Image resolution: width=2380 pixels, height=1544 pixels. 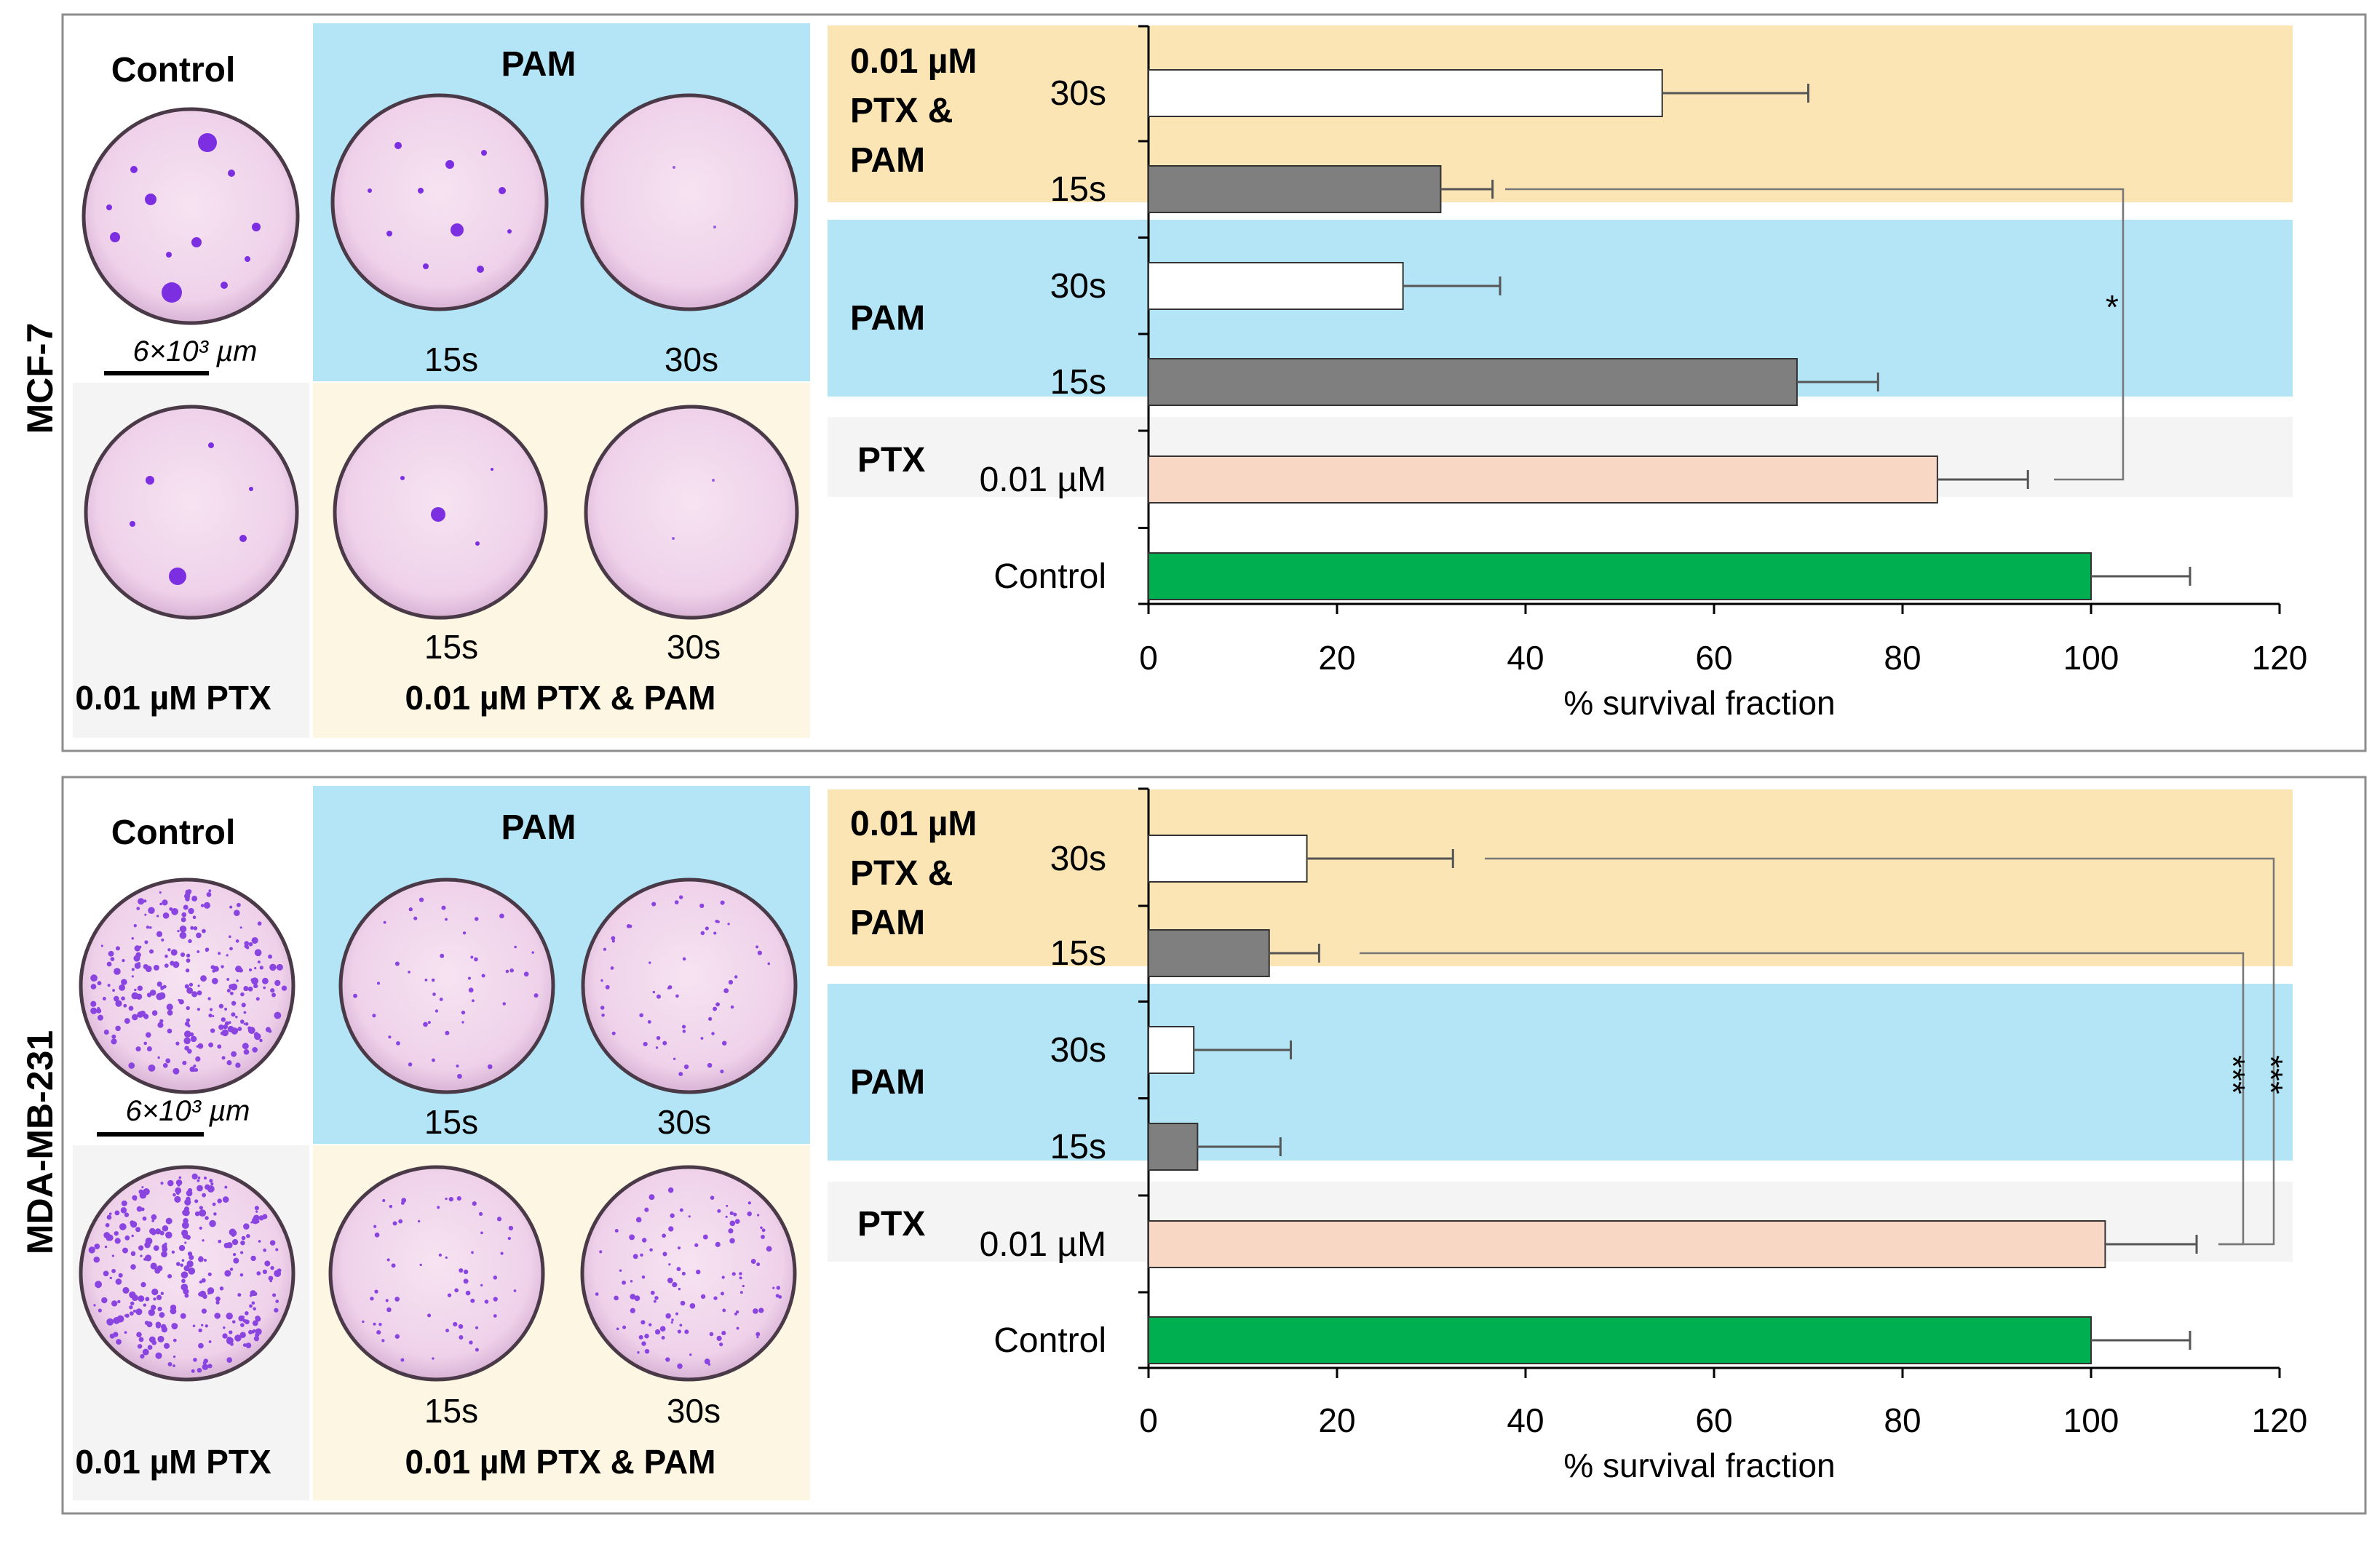 What do you see at coordinates (451, 1411) in the screenshot?
I see `combo-15s-label: 15s` at bounding box center [451, 1411].